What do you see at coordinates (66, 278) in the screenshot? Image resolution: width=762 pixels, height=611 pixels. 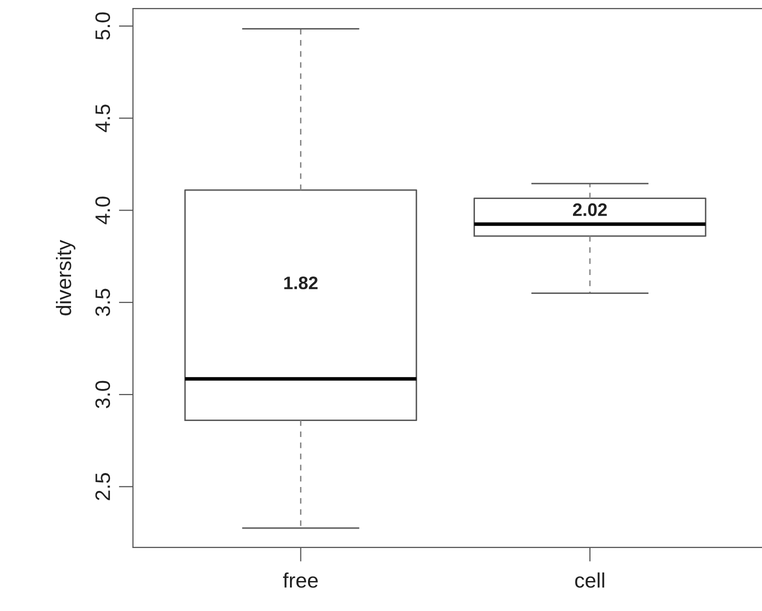 I see `y-axis-title: diversity` at bounding box center [66, 278].